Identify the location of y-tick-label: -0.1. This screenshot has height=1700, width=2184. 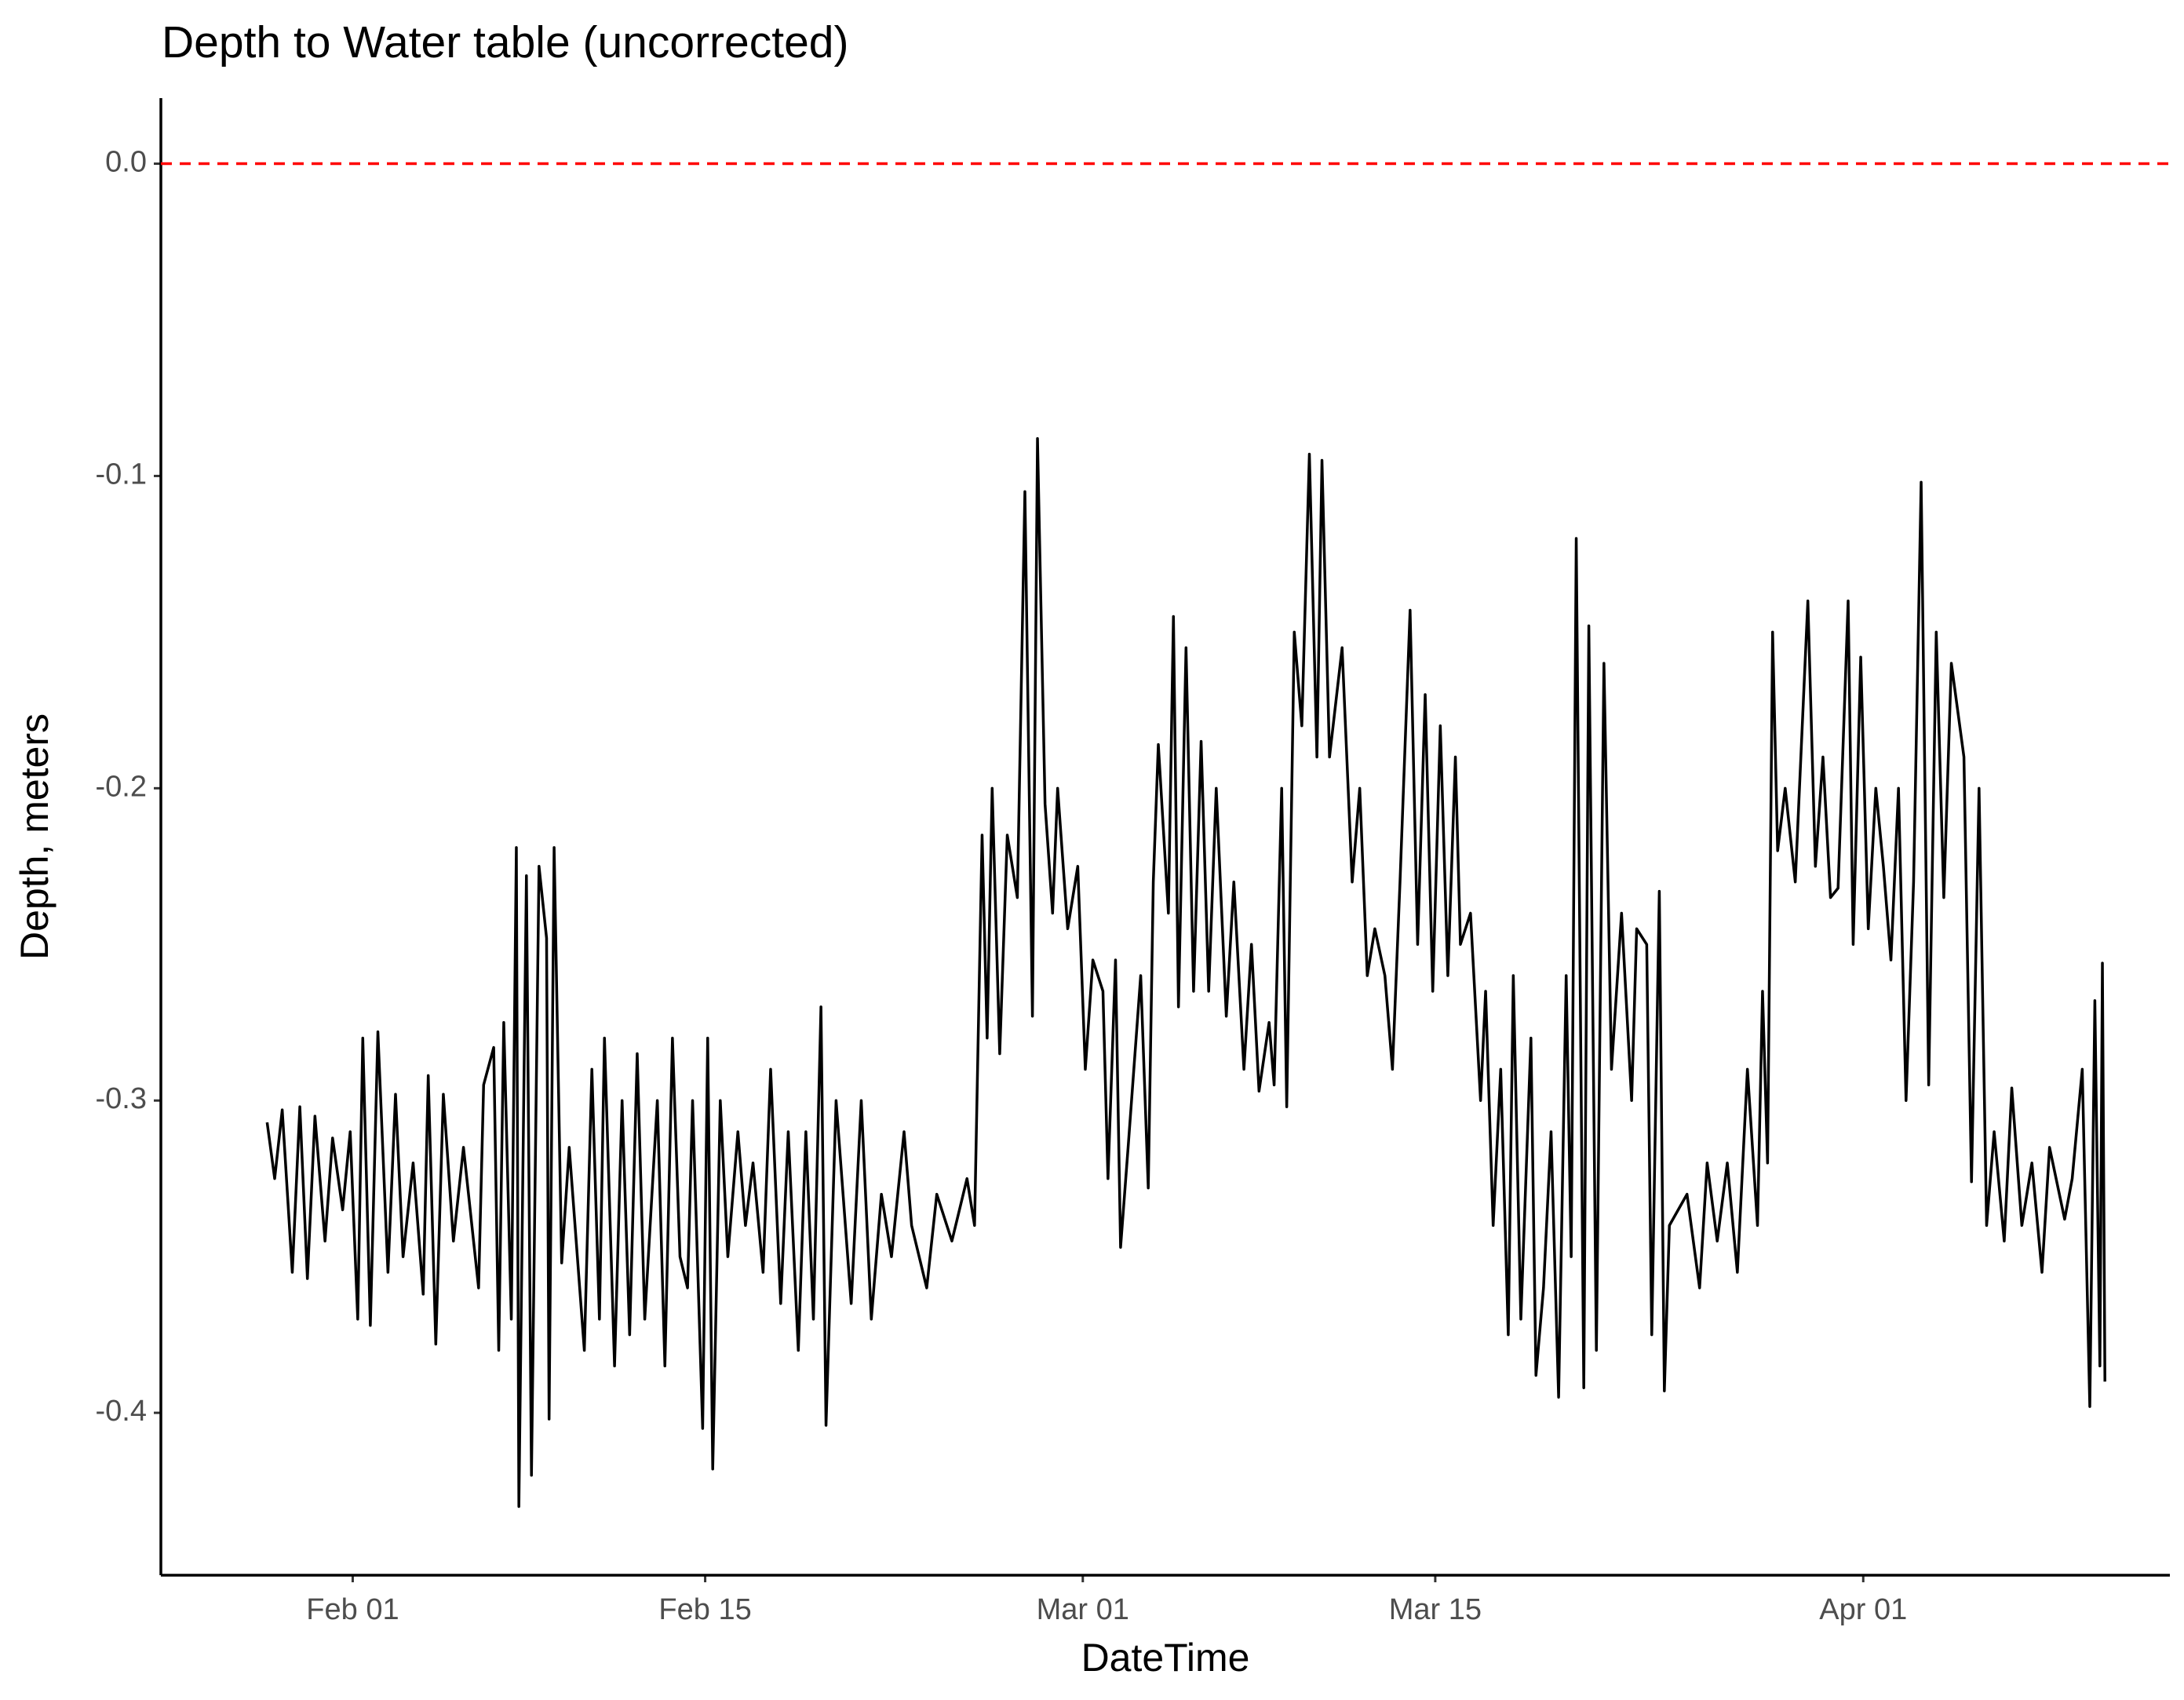
(121, 474).